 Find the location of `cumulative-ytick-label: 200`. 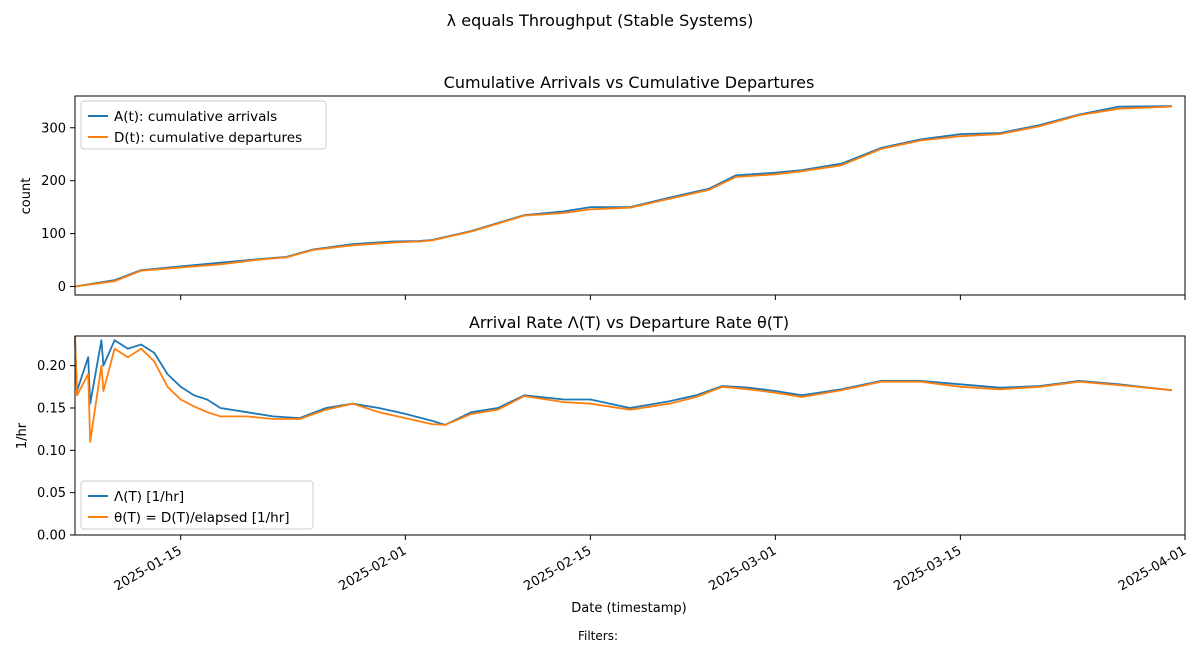

cumulative-ytick-label: 200 is located at coordinates (53, 181).